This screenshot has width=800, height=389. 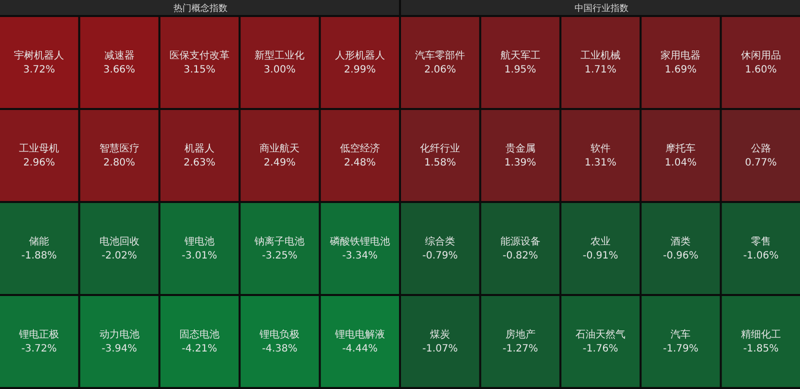 I want to click on category-label: 摩托车, so click(x=681, y=148).